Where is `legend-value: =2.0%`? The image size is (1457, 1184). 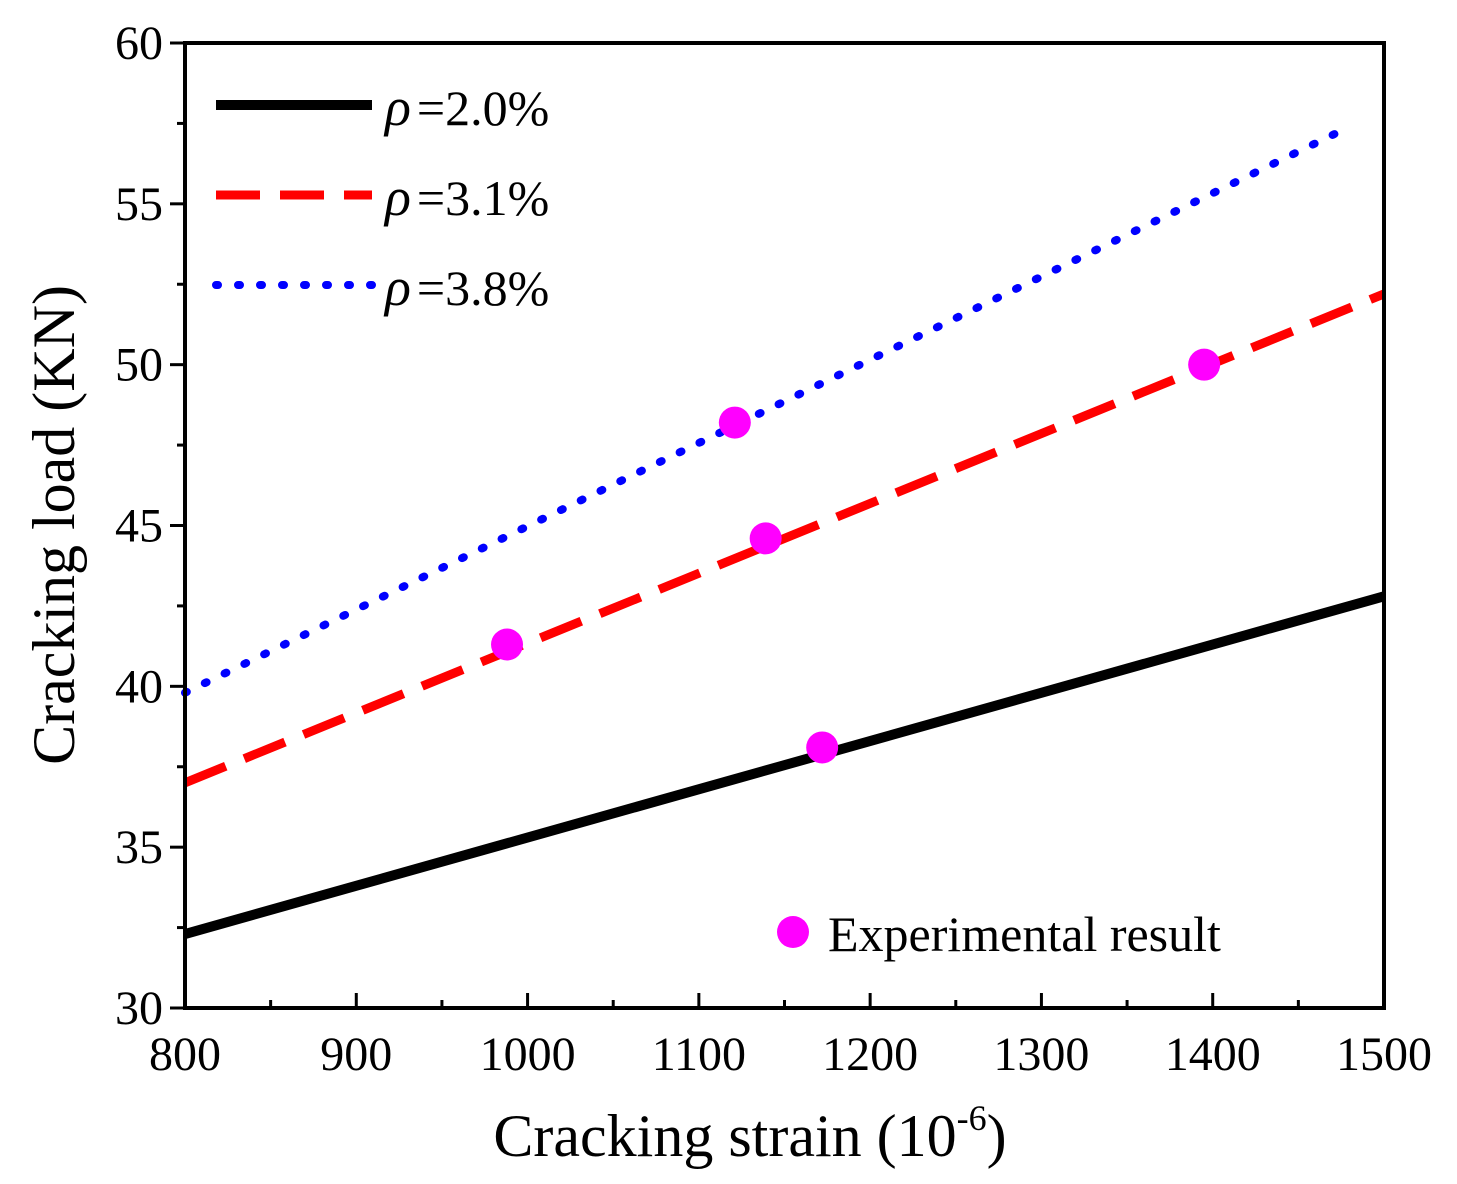
legend-value: =2.0% is located at coordinates (483, 108).